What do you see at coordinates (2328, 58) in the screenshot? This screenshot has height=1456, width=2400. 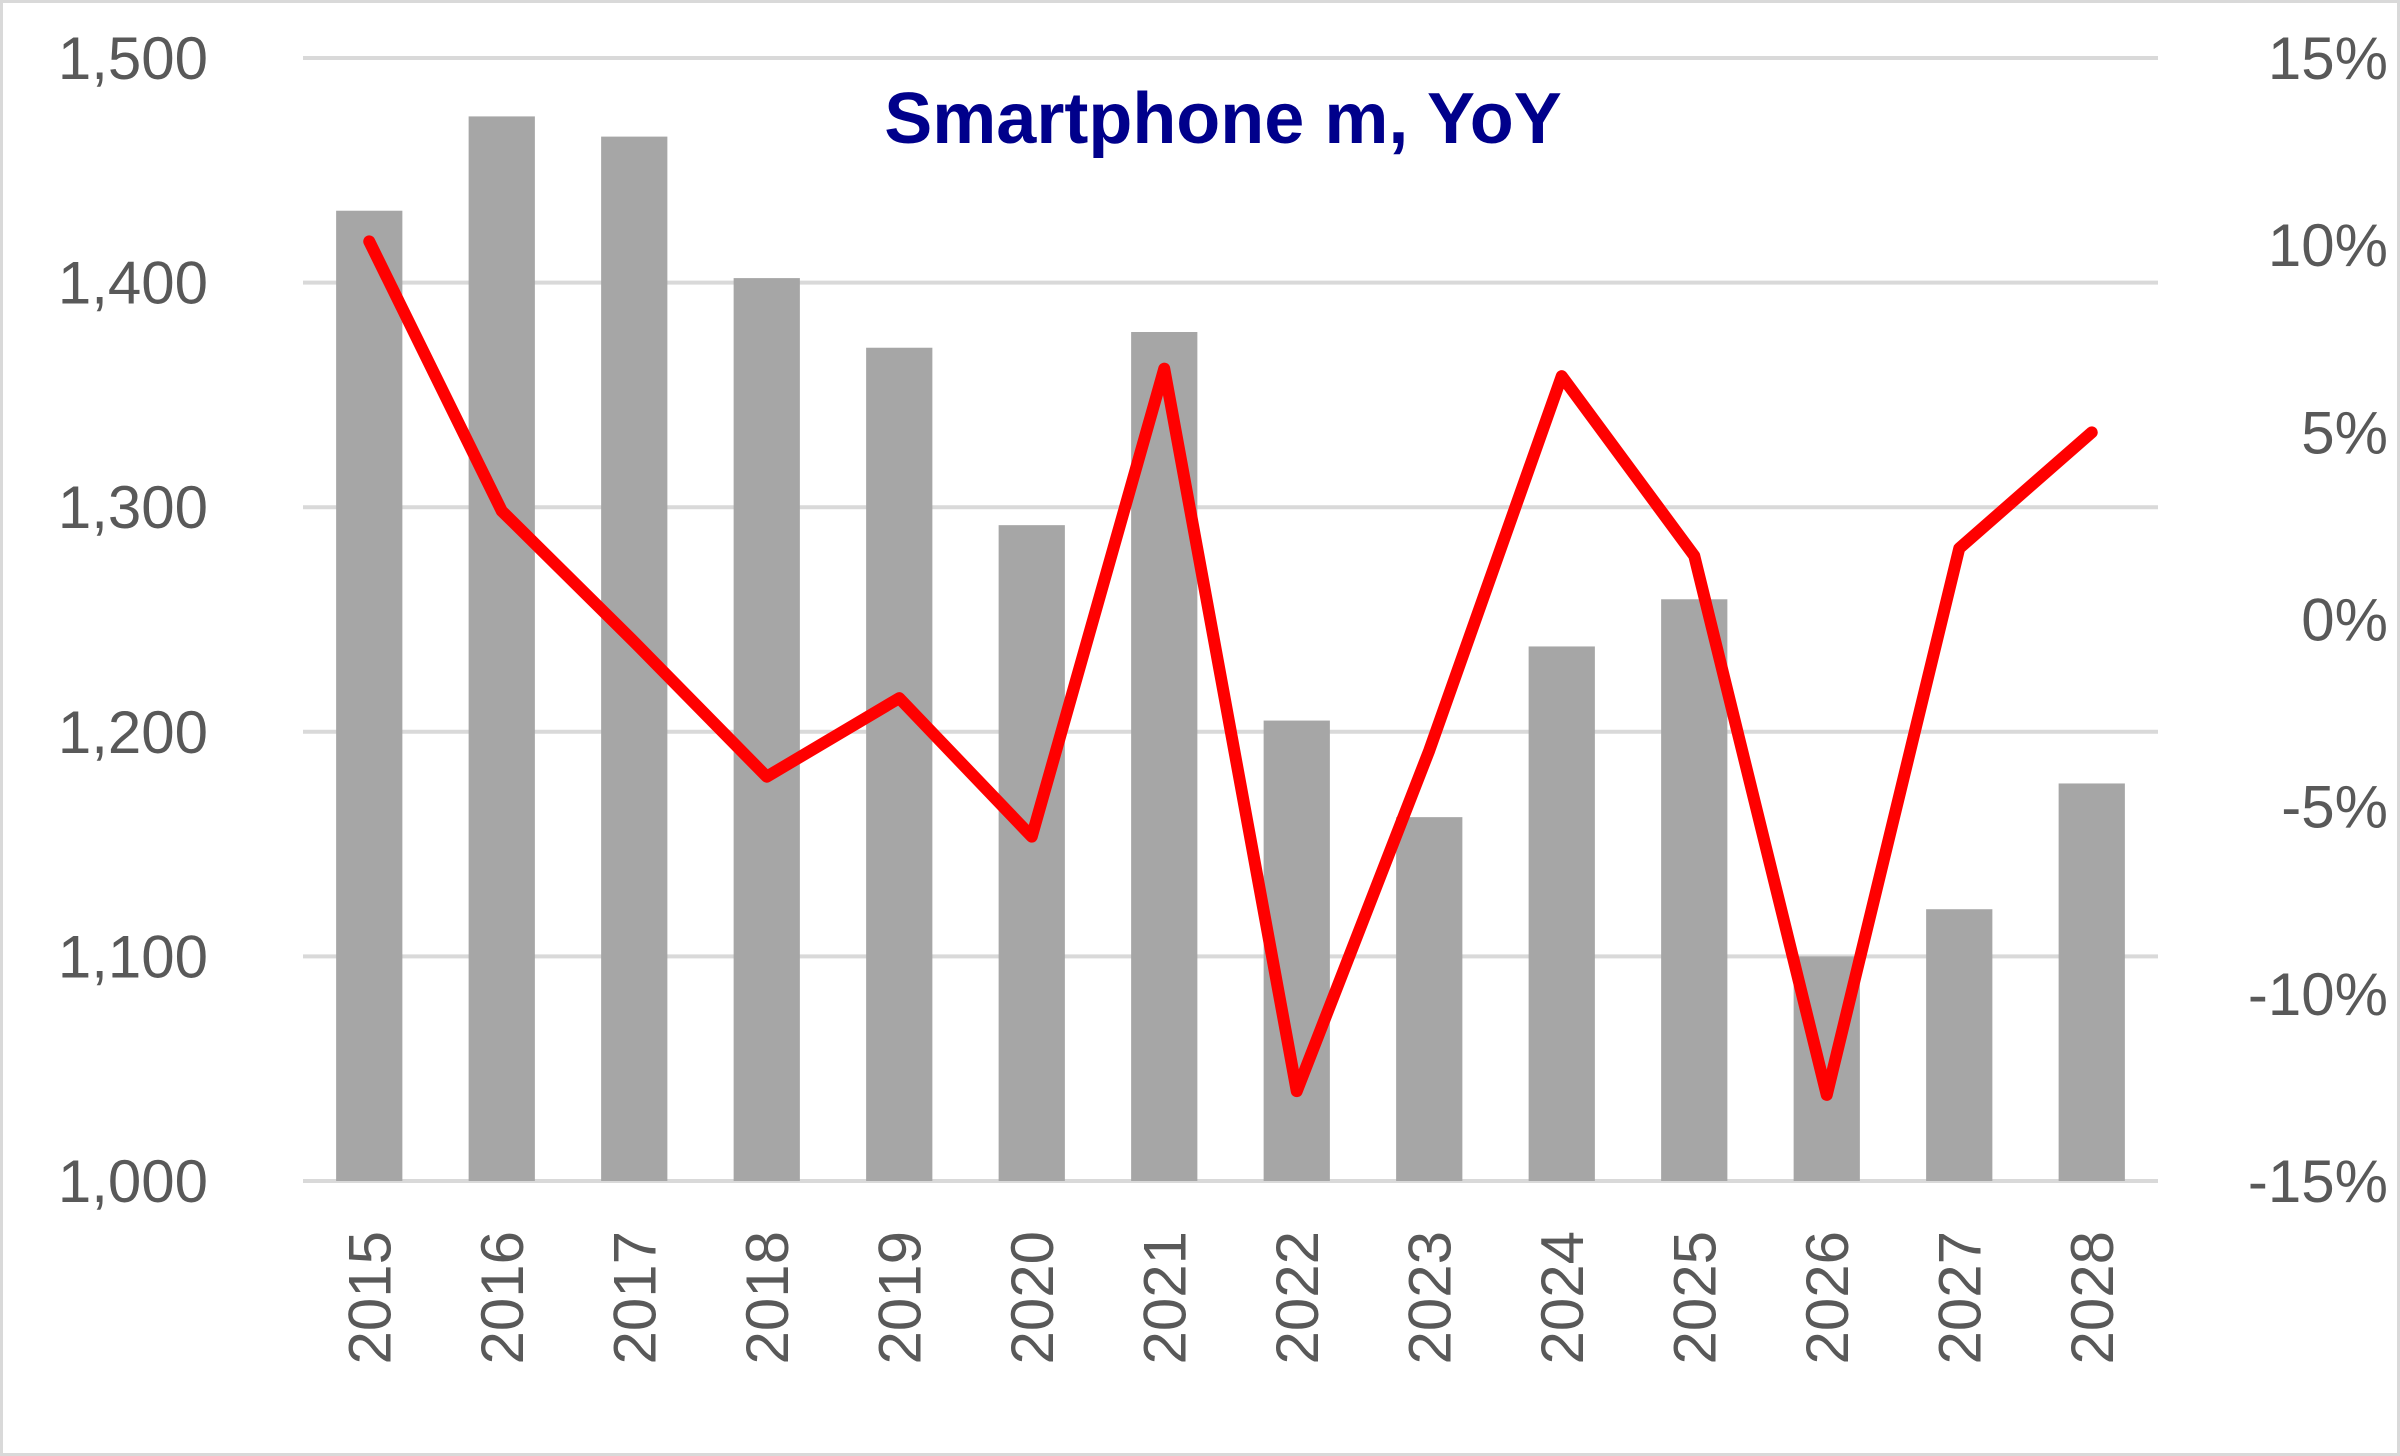 I see `right-axis-tick-label: 15%` at bounding box center [2328, 58].